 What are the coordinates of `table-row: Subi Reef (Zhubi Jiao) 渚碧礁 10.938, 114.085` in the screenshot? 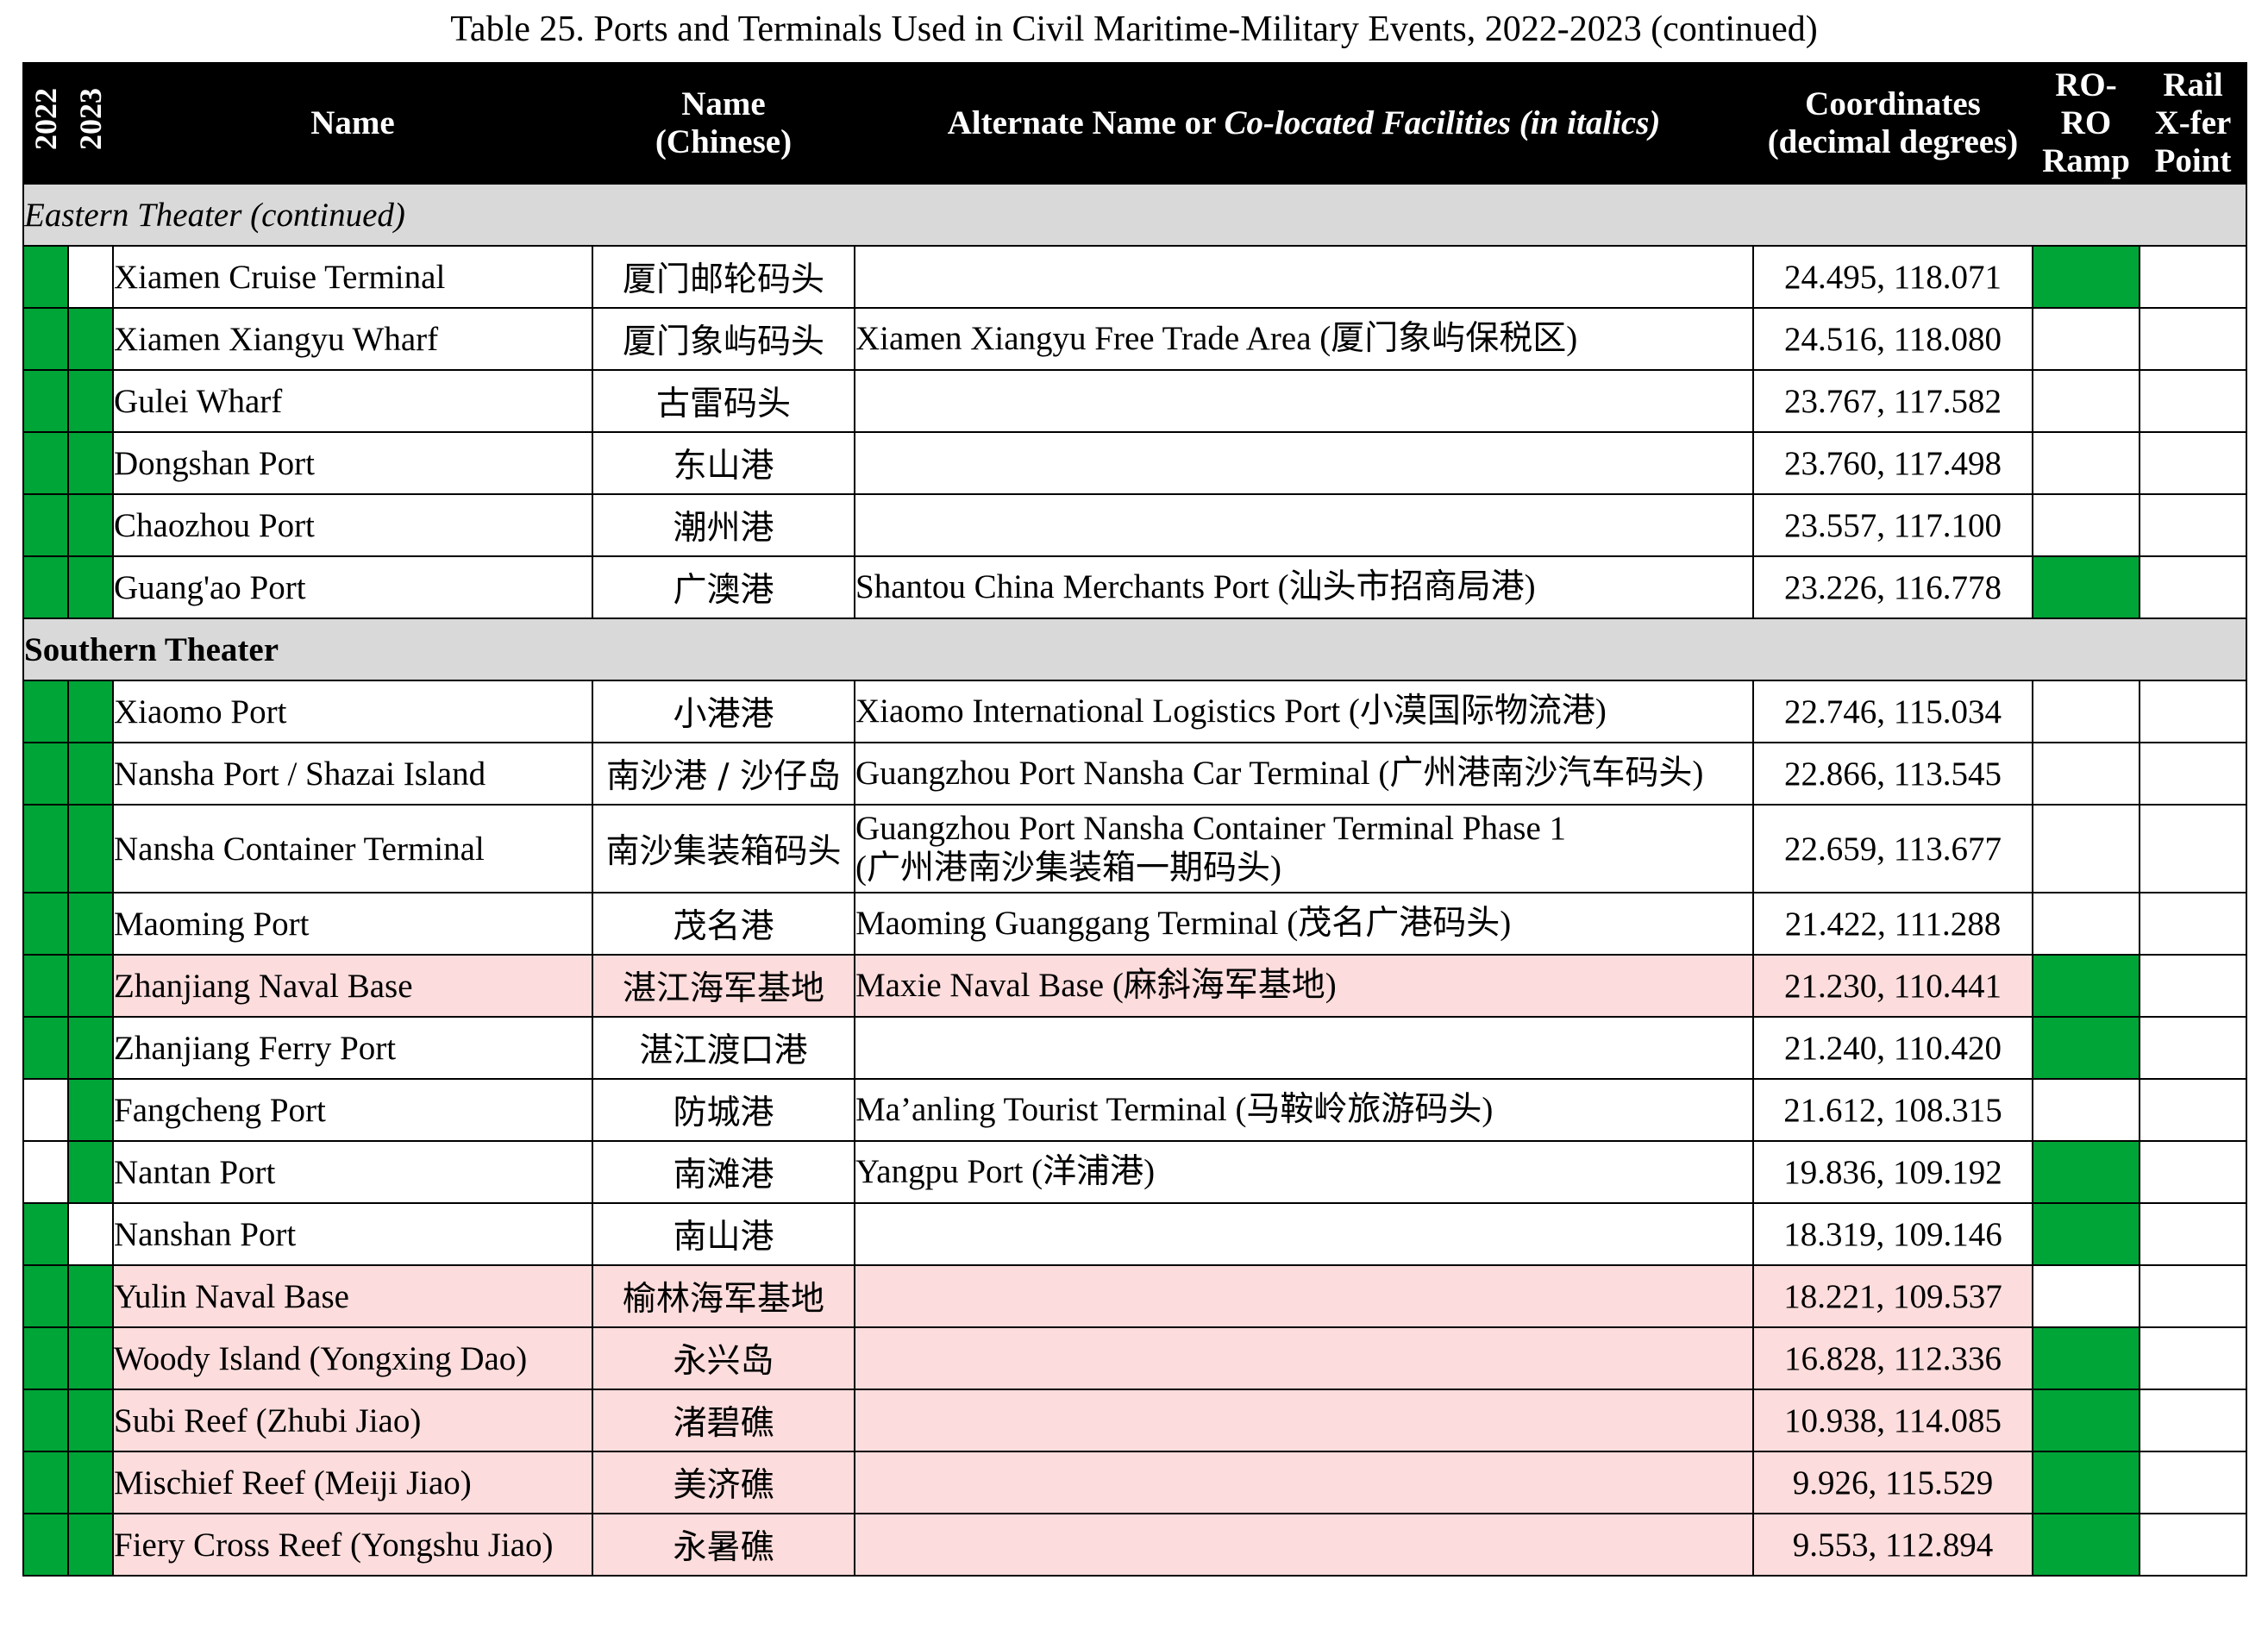 It's located at (1134, 1420).